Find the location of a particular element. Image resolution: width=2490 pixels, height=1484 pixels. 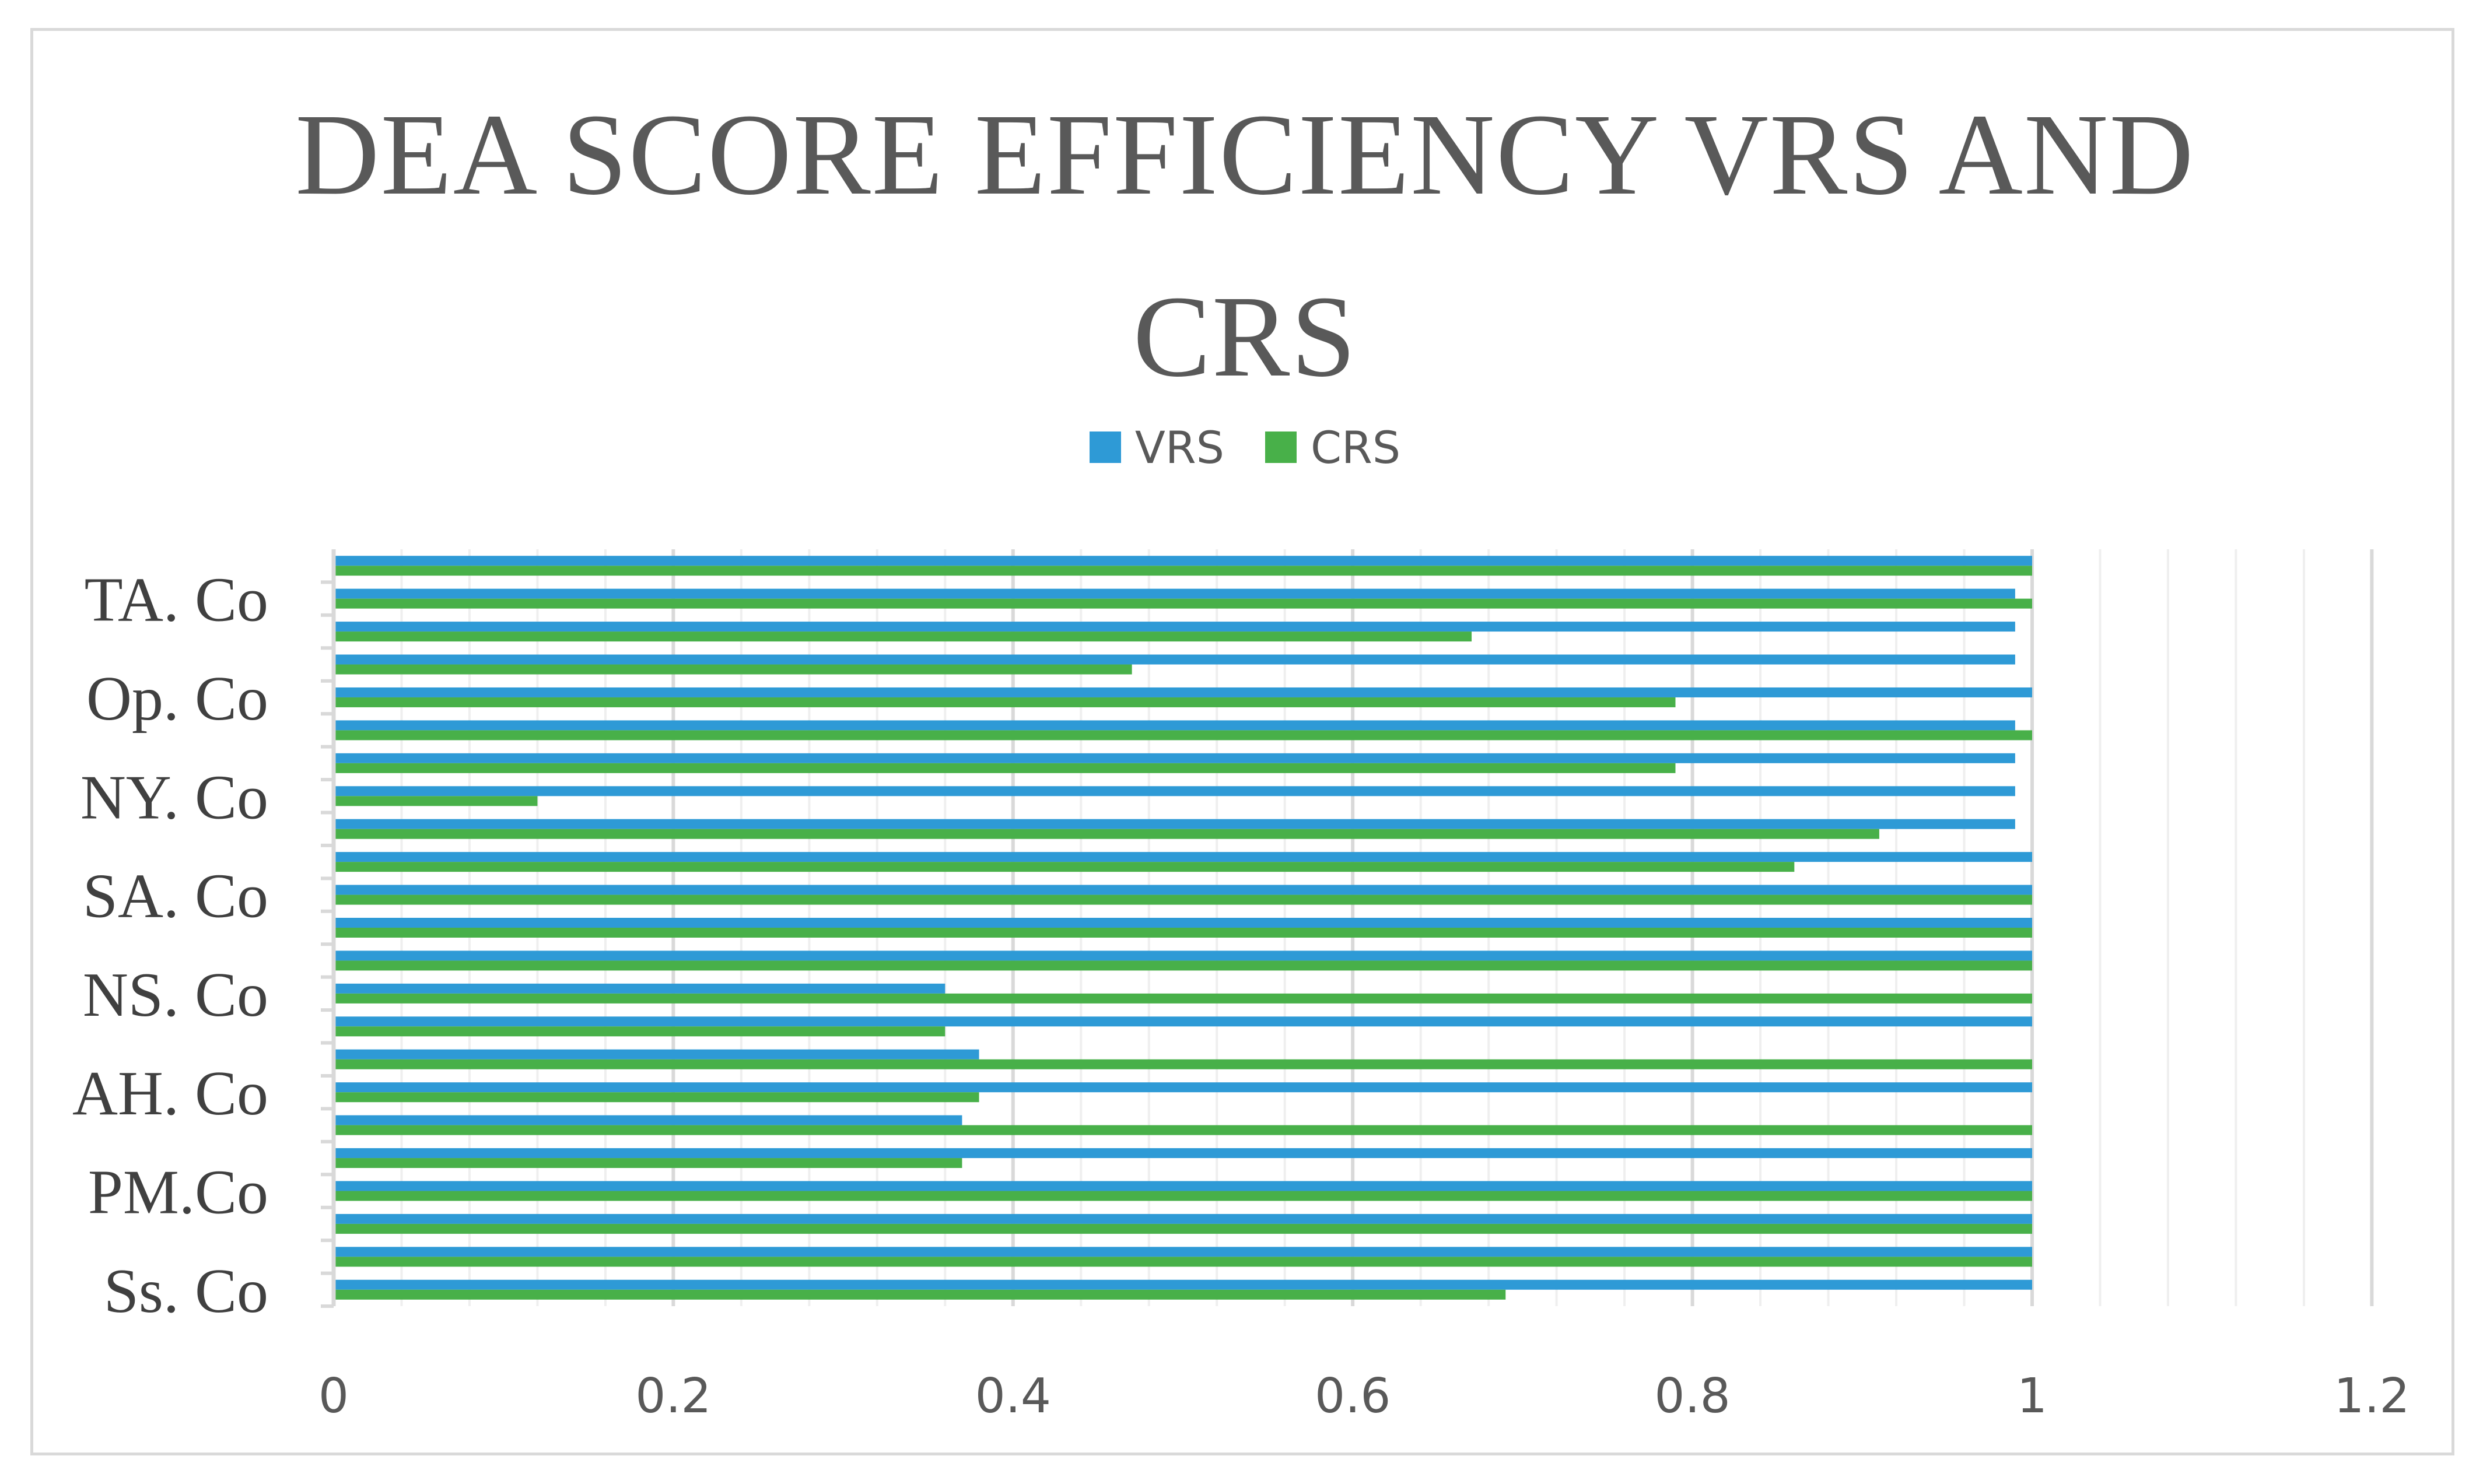

legend-swatch-crs is located at coordinates (1281, 447).